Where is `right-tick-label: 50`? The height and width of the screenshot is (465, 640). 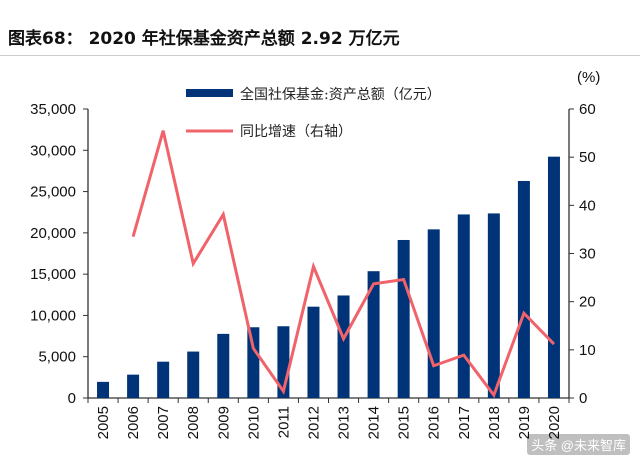
right-tick-label: 50 is located at coordinates (587, 157).